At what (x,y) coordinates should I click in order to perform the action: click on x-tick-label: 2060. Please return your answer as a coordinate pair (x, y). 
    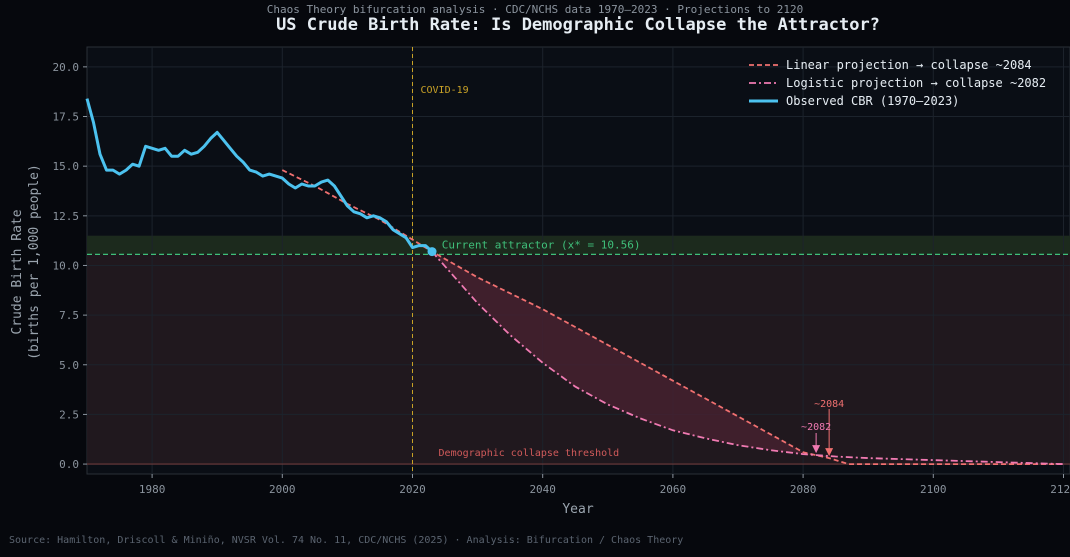
    Looking at the image, I should click on (673, 489).